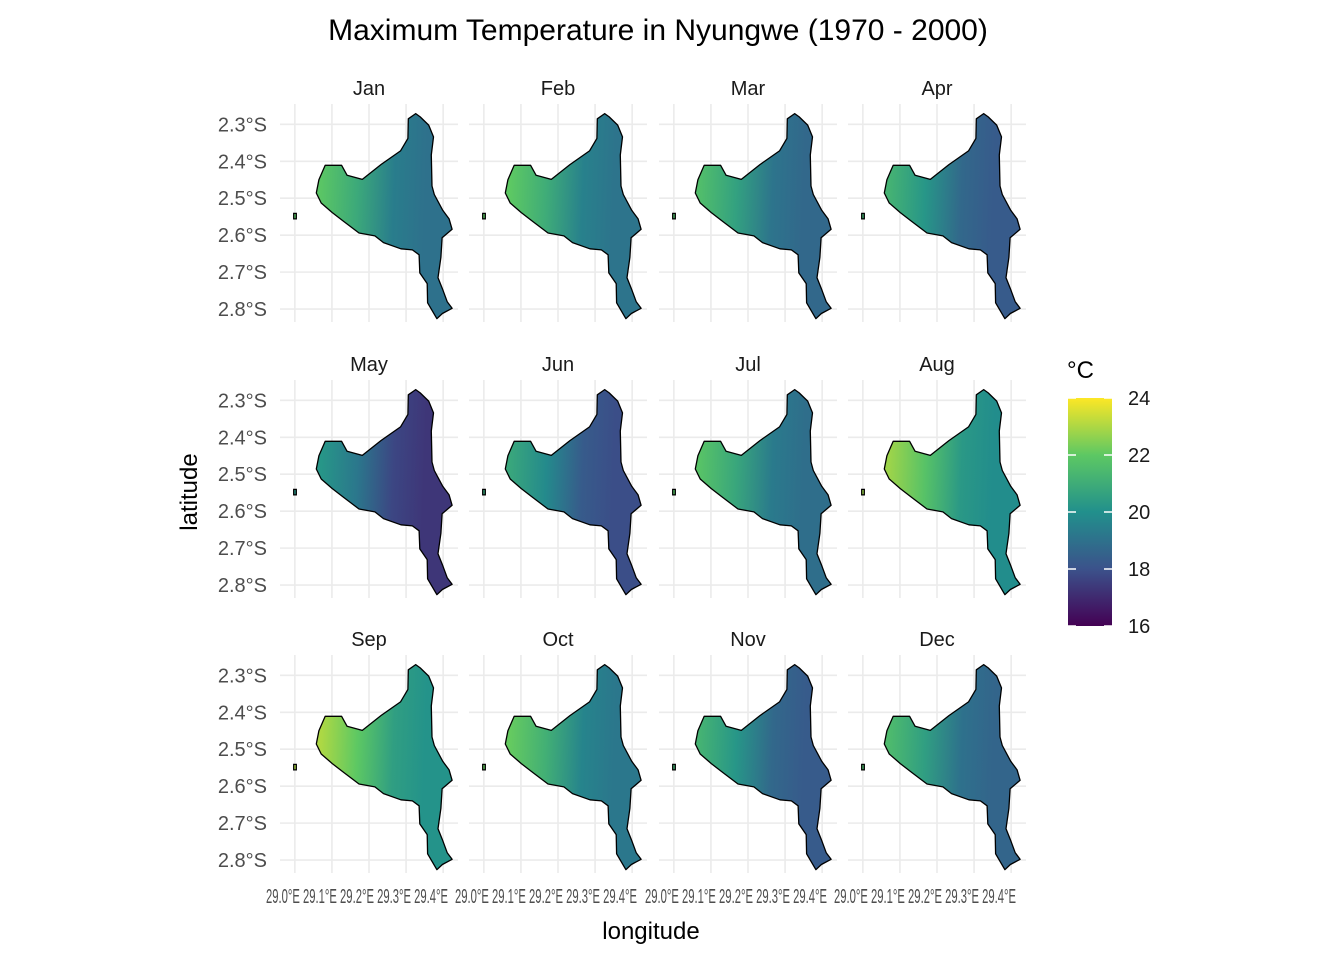 The height and width of the screenshot is (960, 1344). I want to click on legend-title: °C, so click(1080, 370).